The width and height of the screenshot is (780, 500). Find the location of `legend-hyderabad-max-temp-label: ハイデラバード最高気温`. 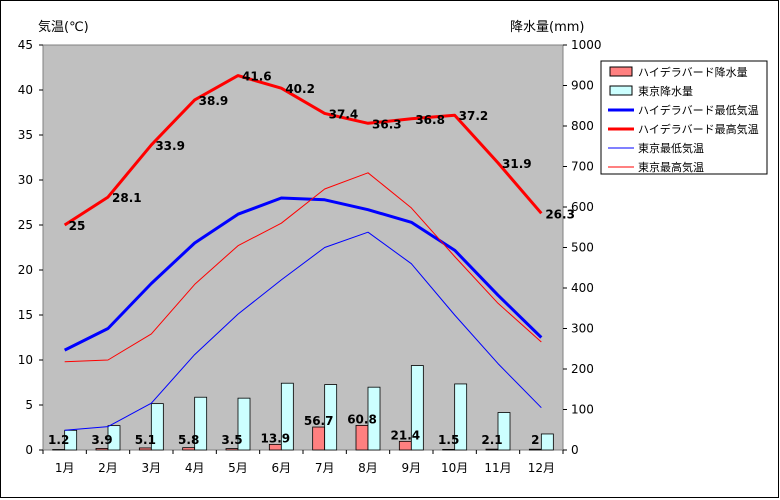

legend-hyderabad-max-temp-label: ハイデラバード最高気温 is located at coordinates (698, 129).